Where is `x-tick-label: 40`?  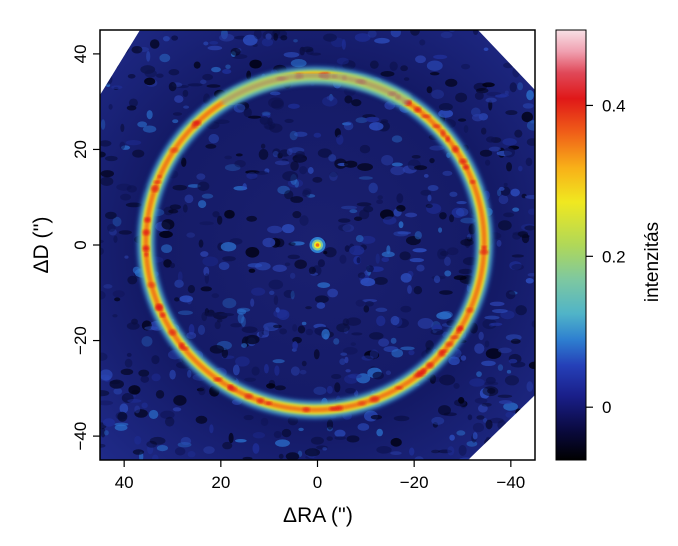 x-tick-label: 40 is located at coordinates (124, 482).